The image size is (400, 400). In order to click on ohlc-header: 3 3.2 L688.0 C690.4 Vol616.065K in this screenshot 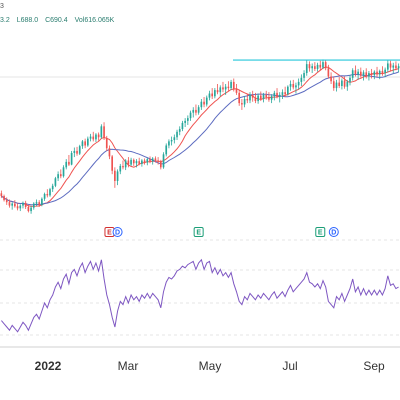, I will do `click(200, 15)`.